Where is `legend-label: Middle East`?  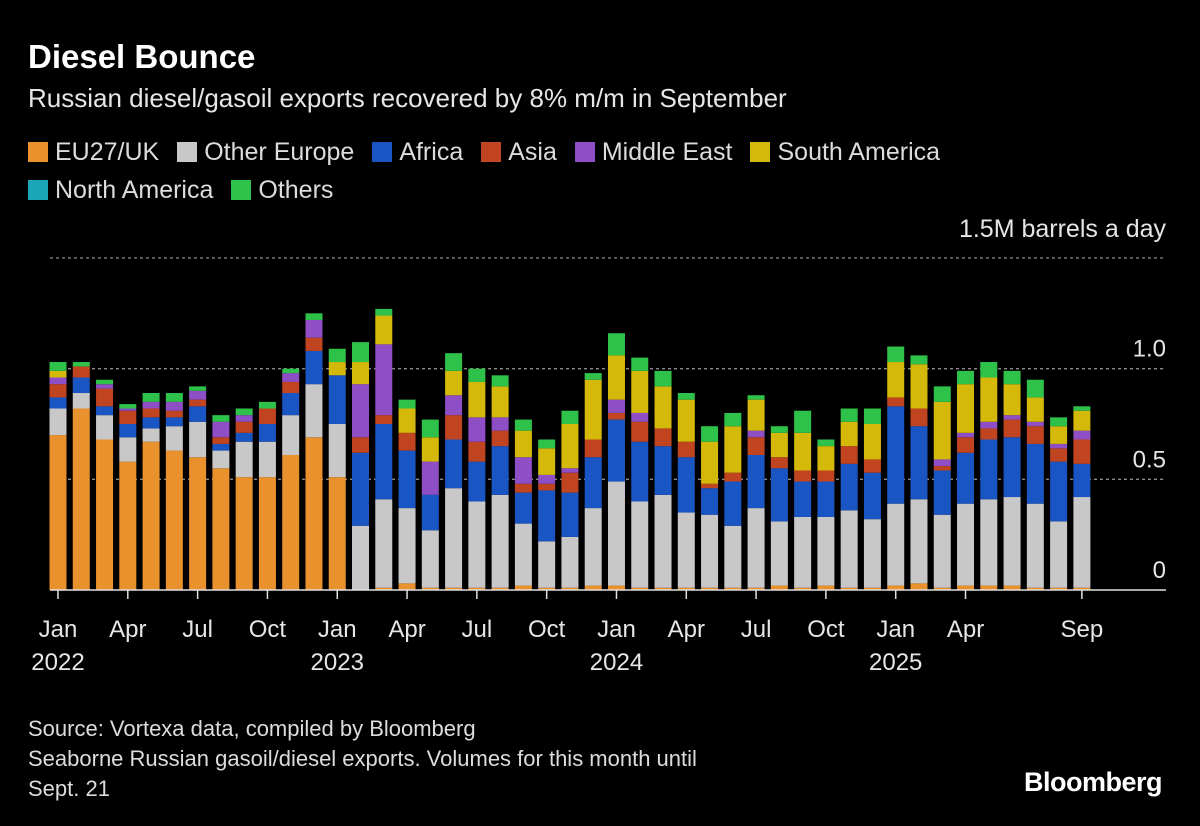
legend-label: Middle East is located at coordinates (667, 152).